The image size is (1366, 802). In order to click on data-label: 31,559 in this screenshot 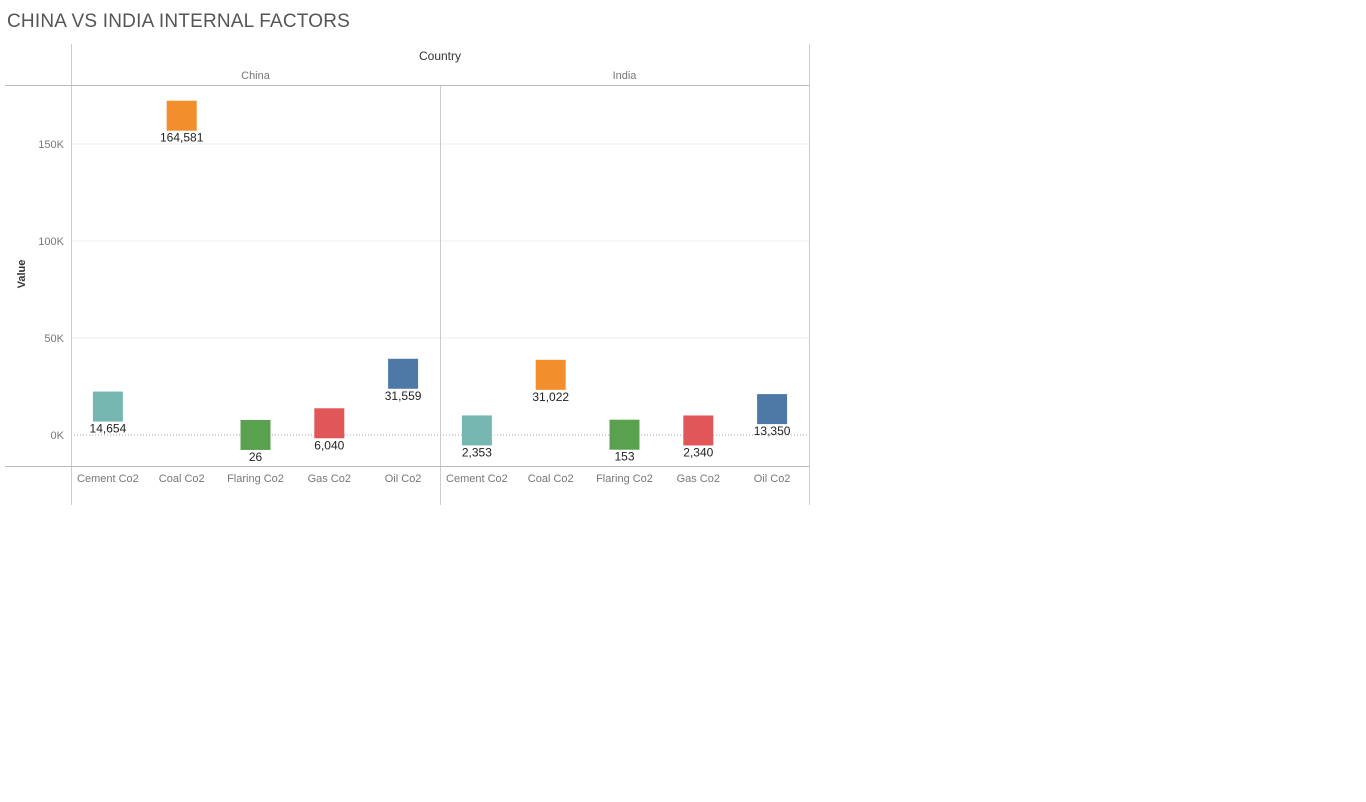, I will do `click(403, 396)`.